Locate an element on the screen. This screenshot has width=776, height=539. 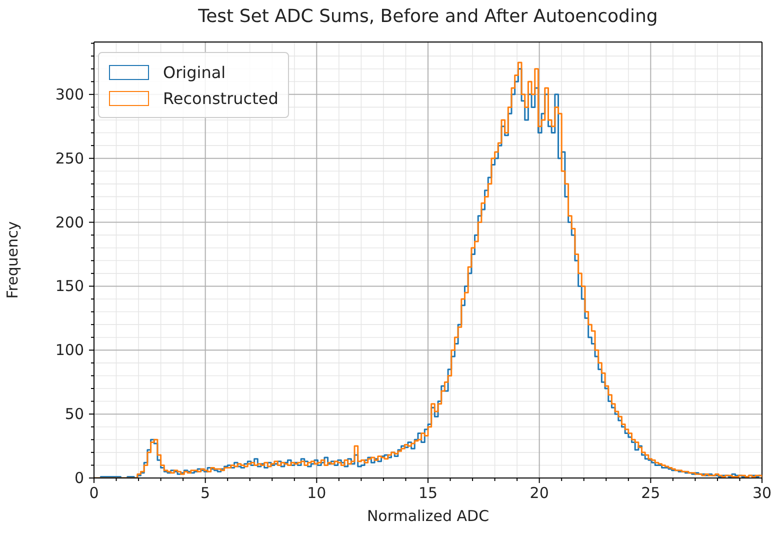
y-tick-label: 250 is located at coordinates (69, 158).